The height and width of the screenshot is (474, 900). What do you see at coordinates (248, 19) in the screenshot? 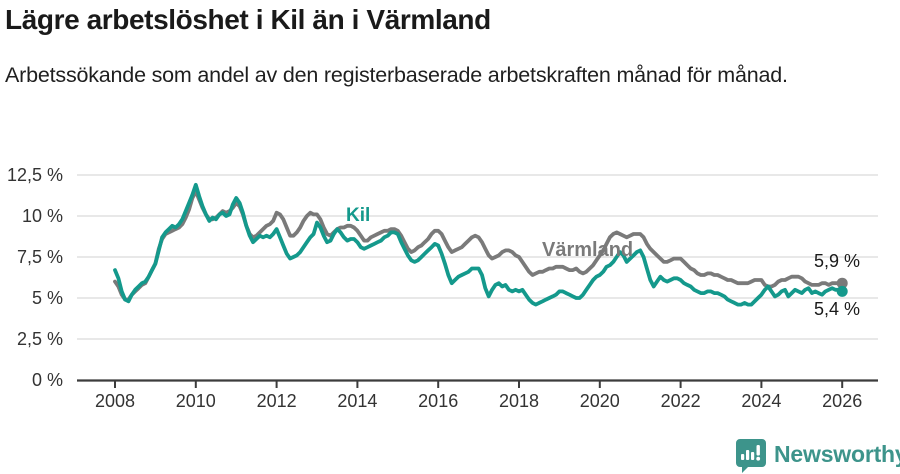
I see `page-title: Lägre arbetslöshet i Kil än i Värmland` at bounding box center [248, 19].